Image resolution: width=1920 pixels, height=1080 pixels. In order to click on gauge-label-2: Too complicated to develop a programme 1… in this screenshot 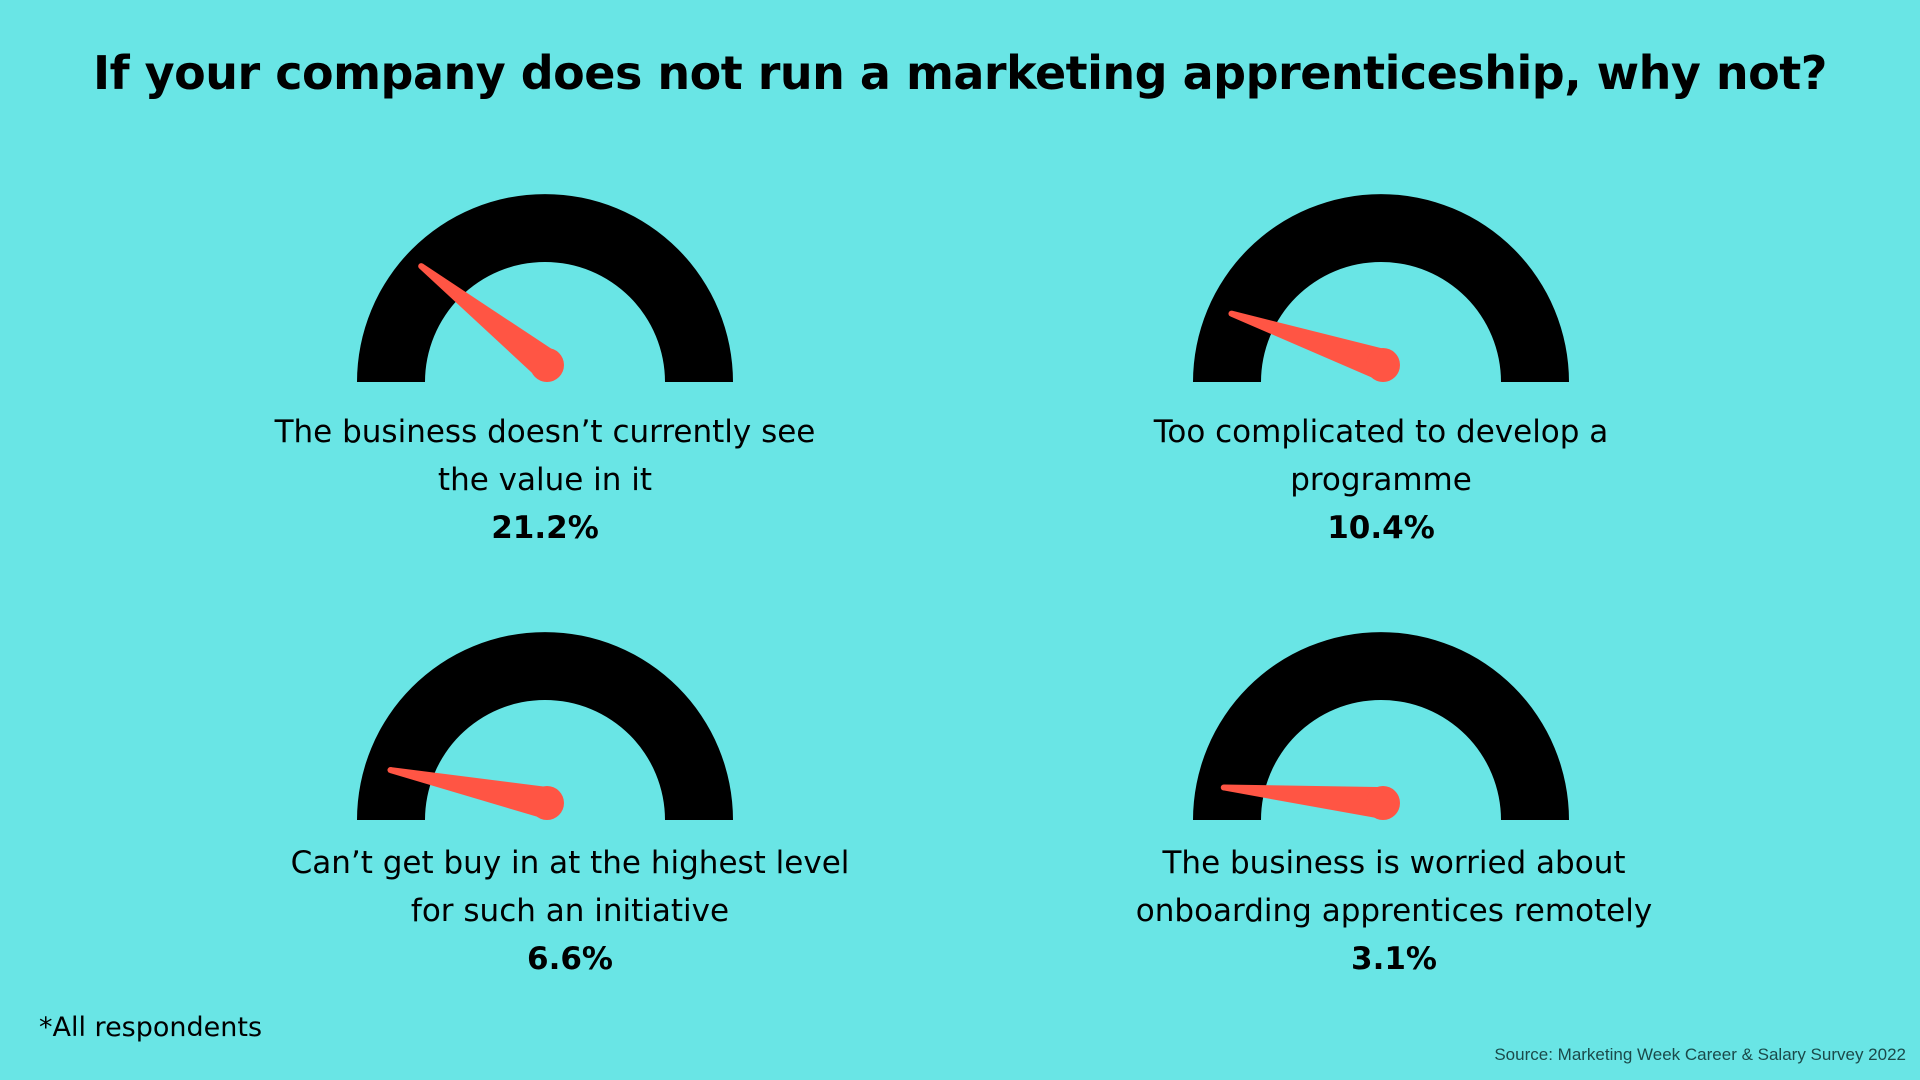, I will do `click(1381, 480)`.